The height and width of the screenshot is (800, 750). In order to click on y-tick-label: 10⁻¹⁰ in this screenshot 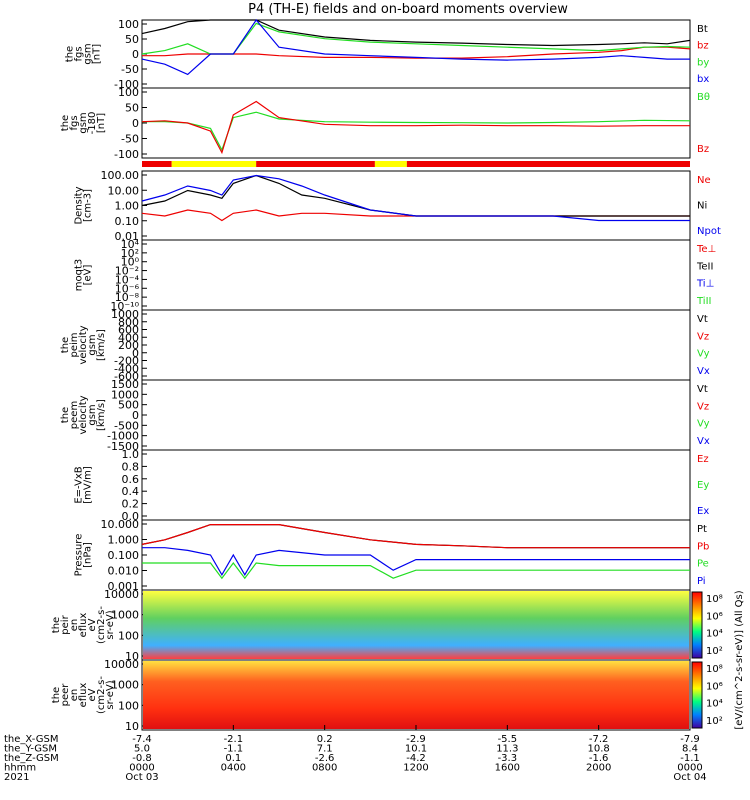, I will do `click(124, 306)`.